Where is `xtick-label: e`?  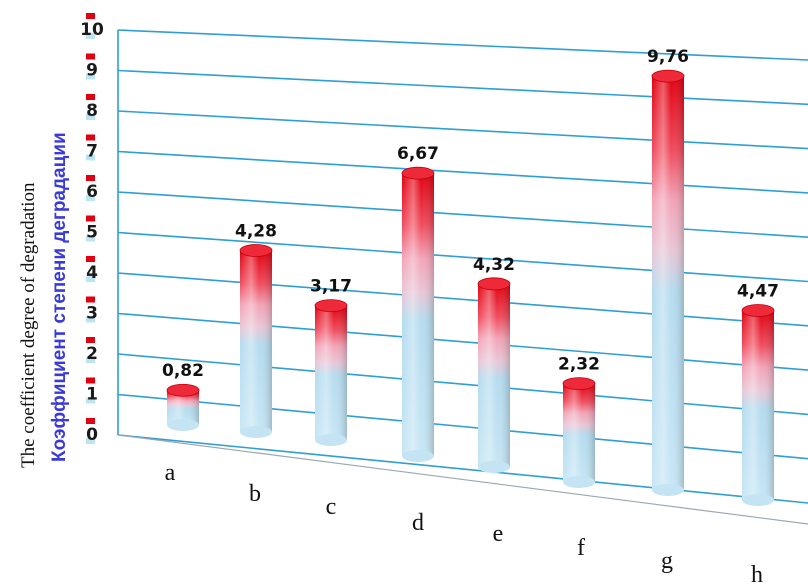
xtick-label: e is located at coordinates (498, 534).